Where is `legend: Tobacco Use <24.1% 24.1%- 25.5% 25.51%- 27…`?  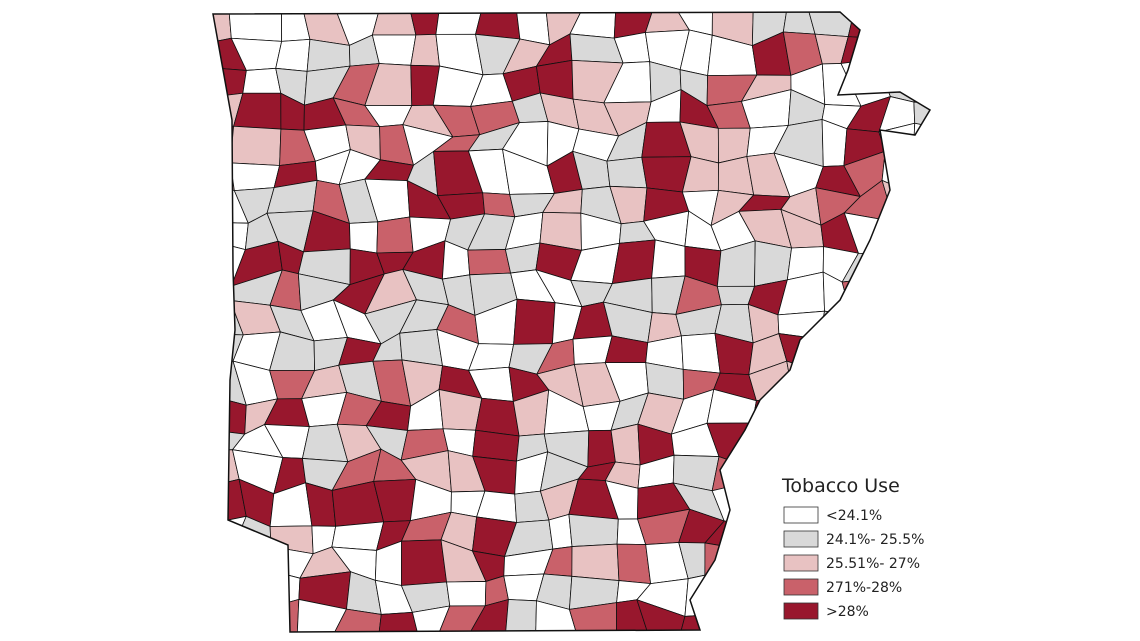 legend: Tobacco Use <24.1% 24.1%- 25.5% 25.51%- 27… is located at coordinates (852, 547).